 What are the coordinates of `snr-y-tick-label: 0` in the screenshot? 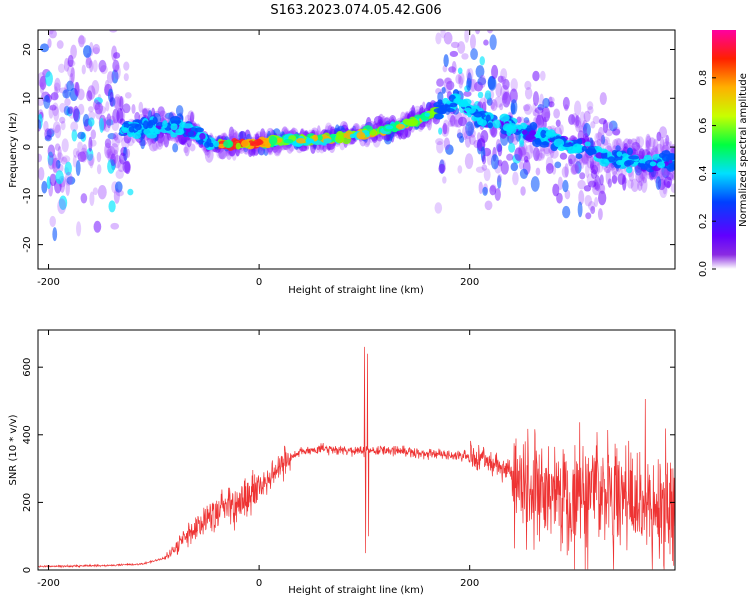 It's located at (27, 570).